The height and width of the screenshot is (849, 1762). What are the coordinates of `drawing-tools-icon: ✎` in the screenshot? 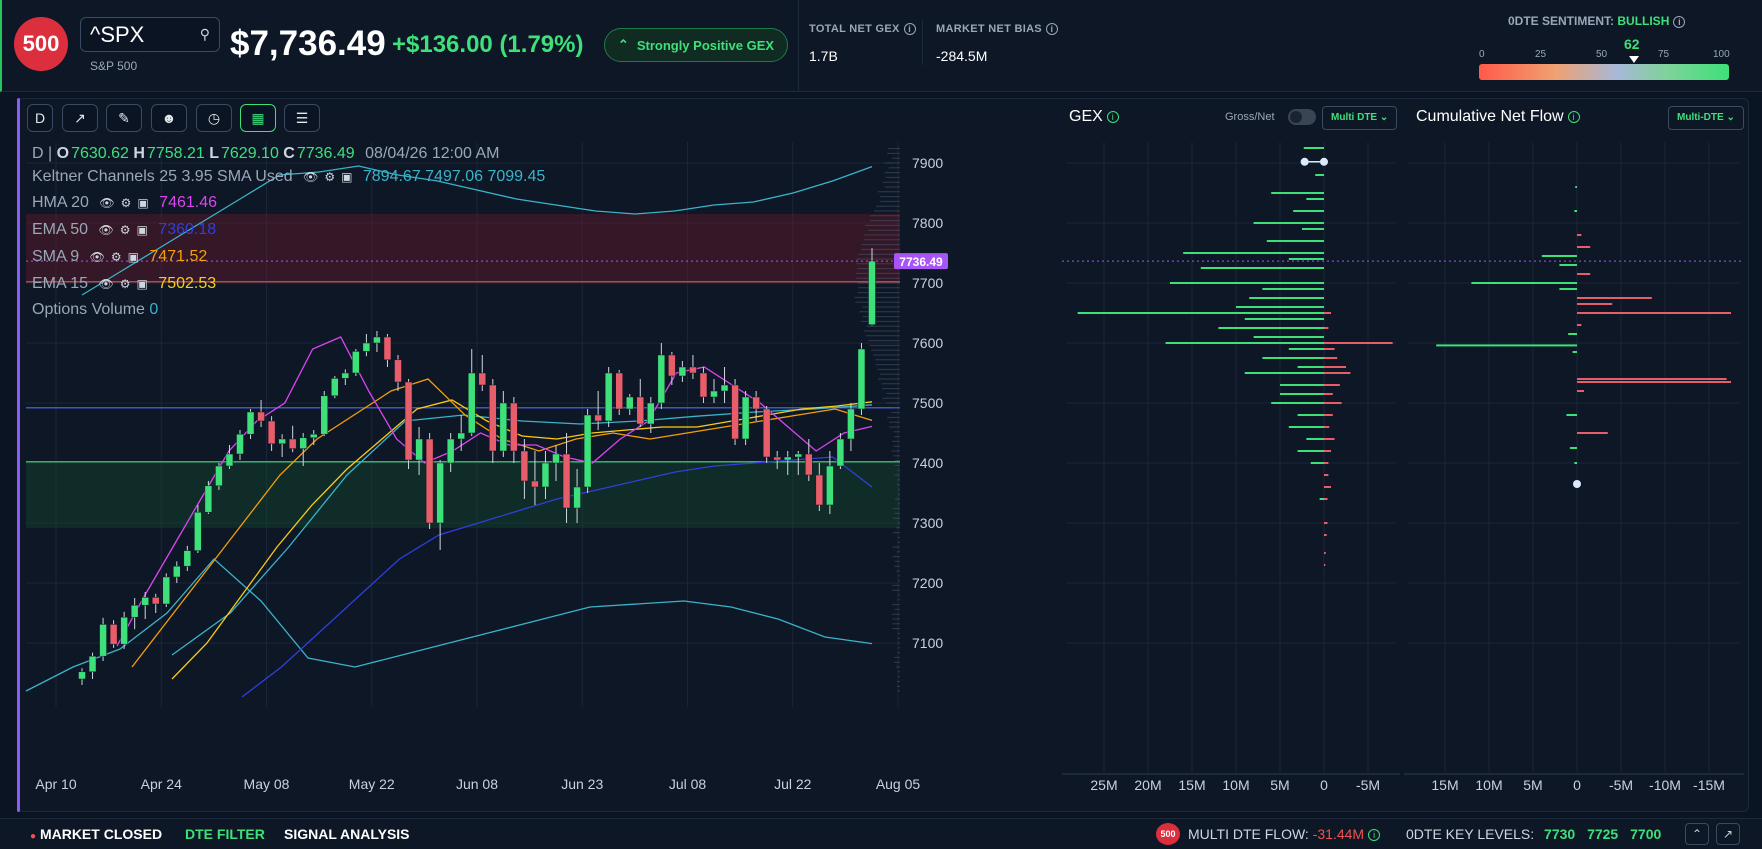 It's located at (124, 118).